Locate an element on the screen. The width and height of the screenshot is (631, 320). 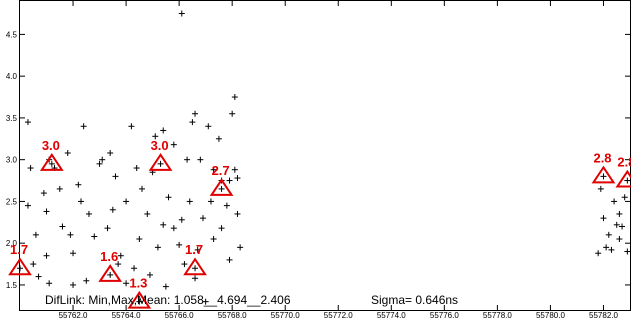
highlight-marker: 3.0 is located at coordinates (160, 154).